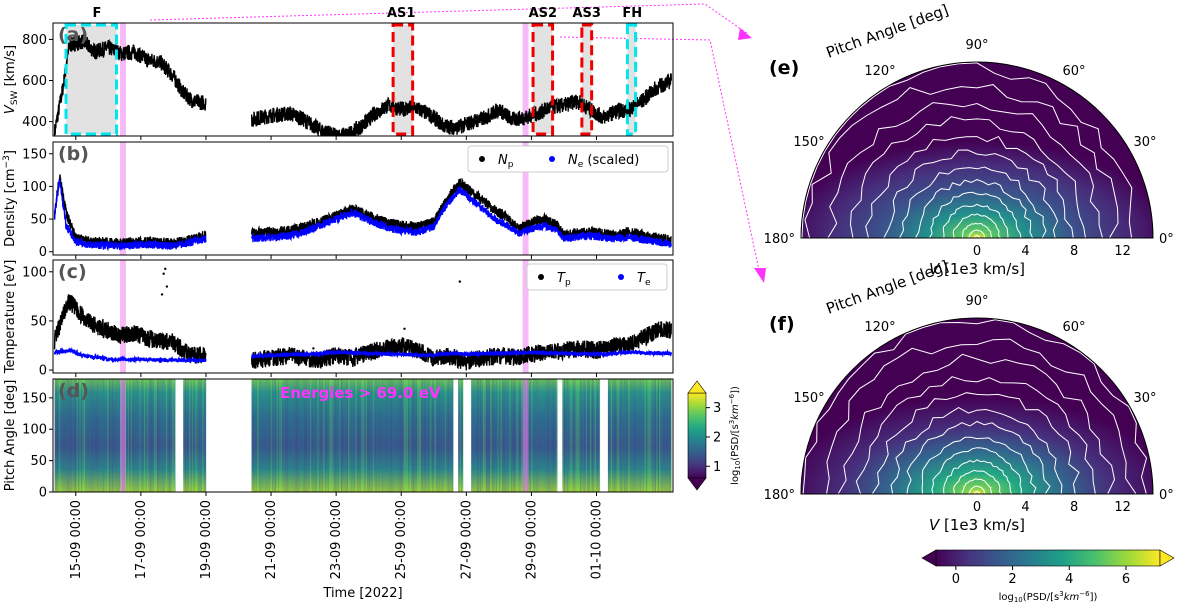 This screenshot has height=604, width=1177. What do you see at coordinates (531, 539) in the screenshot?
I see `xtick-label-7: 29-09 00:00` at bounding box center [531, 539].